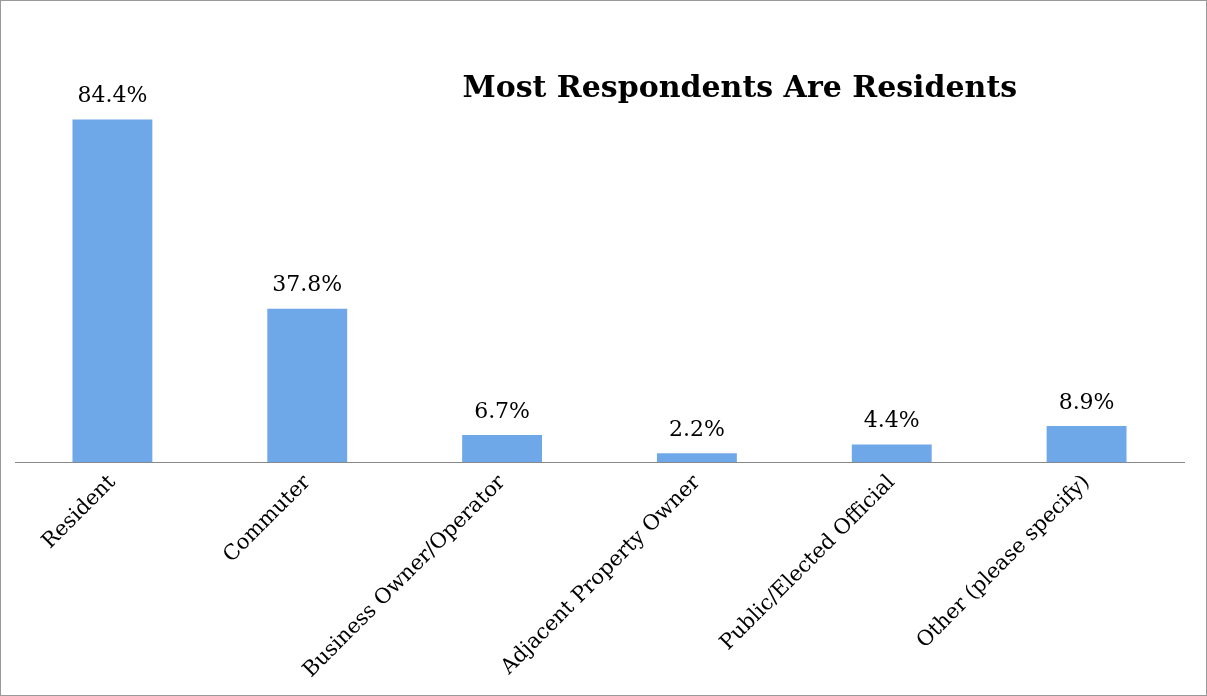  I want to click on data-label: 6.7%, so click(502, 410).